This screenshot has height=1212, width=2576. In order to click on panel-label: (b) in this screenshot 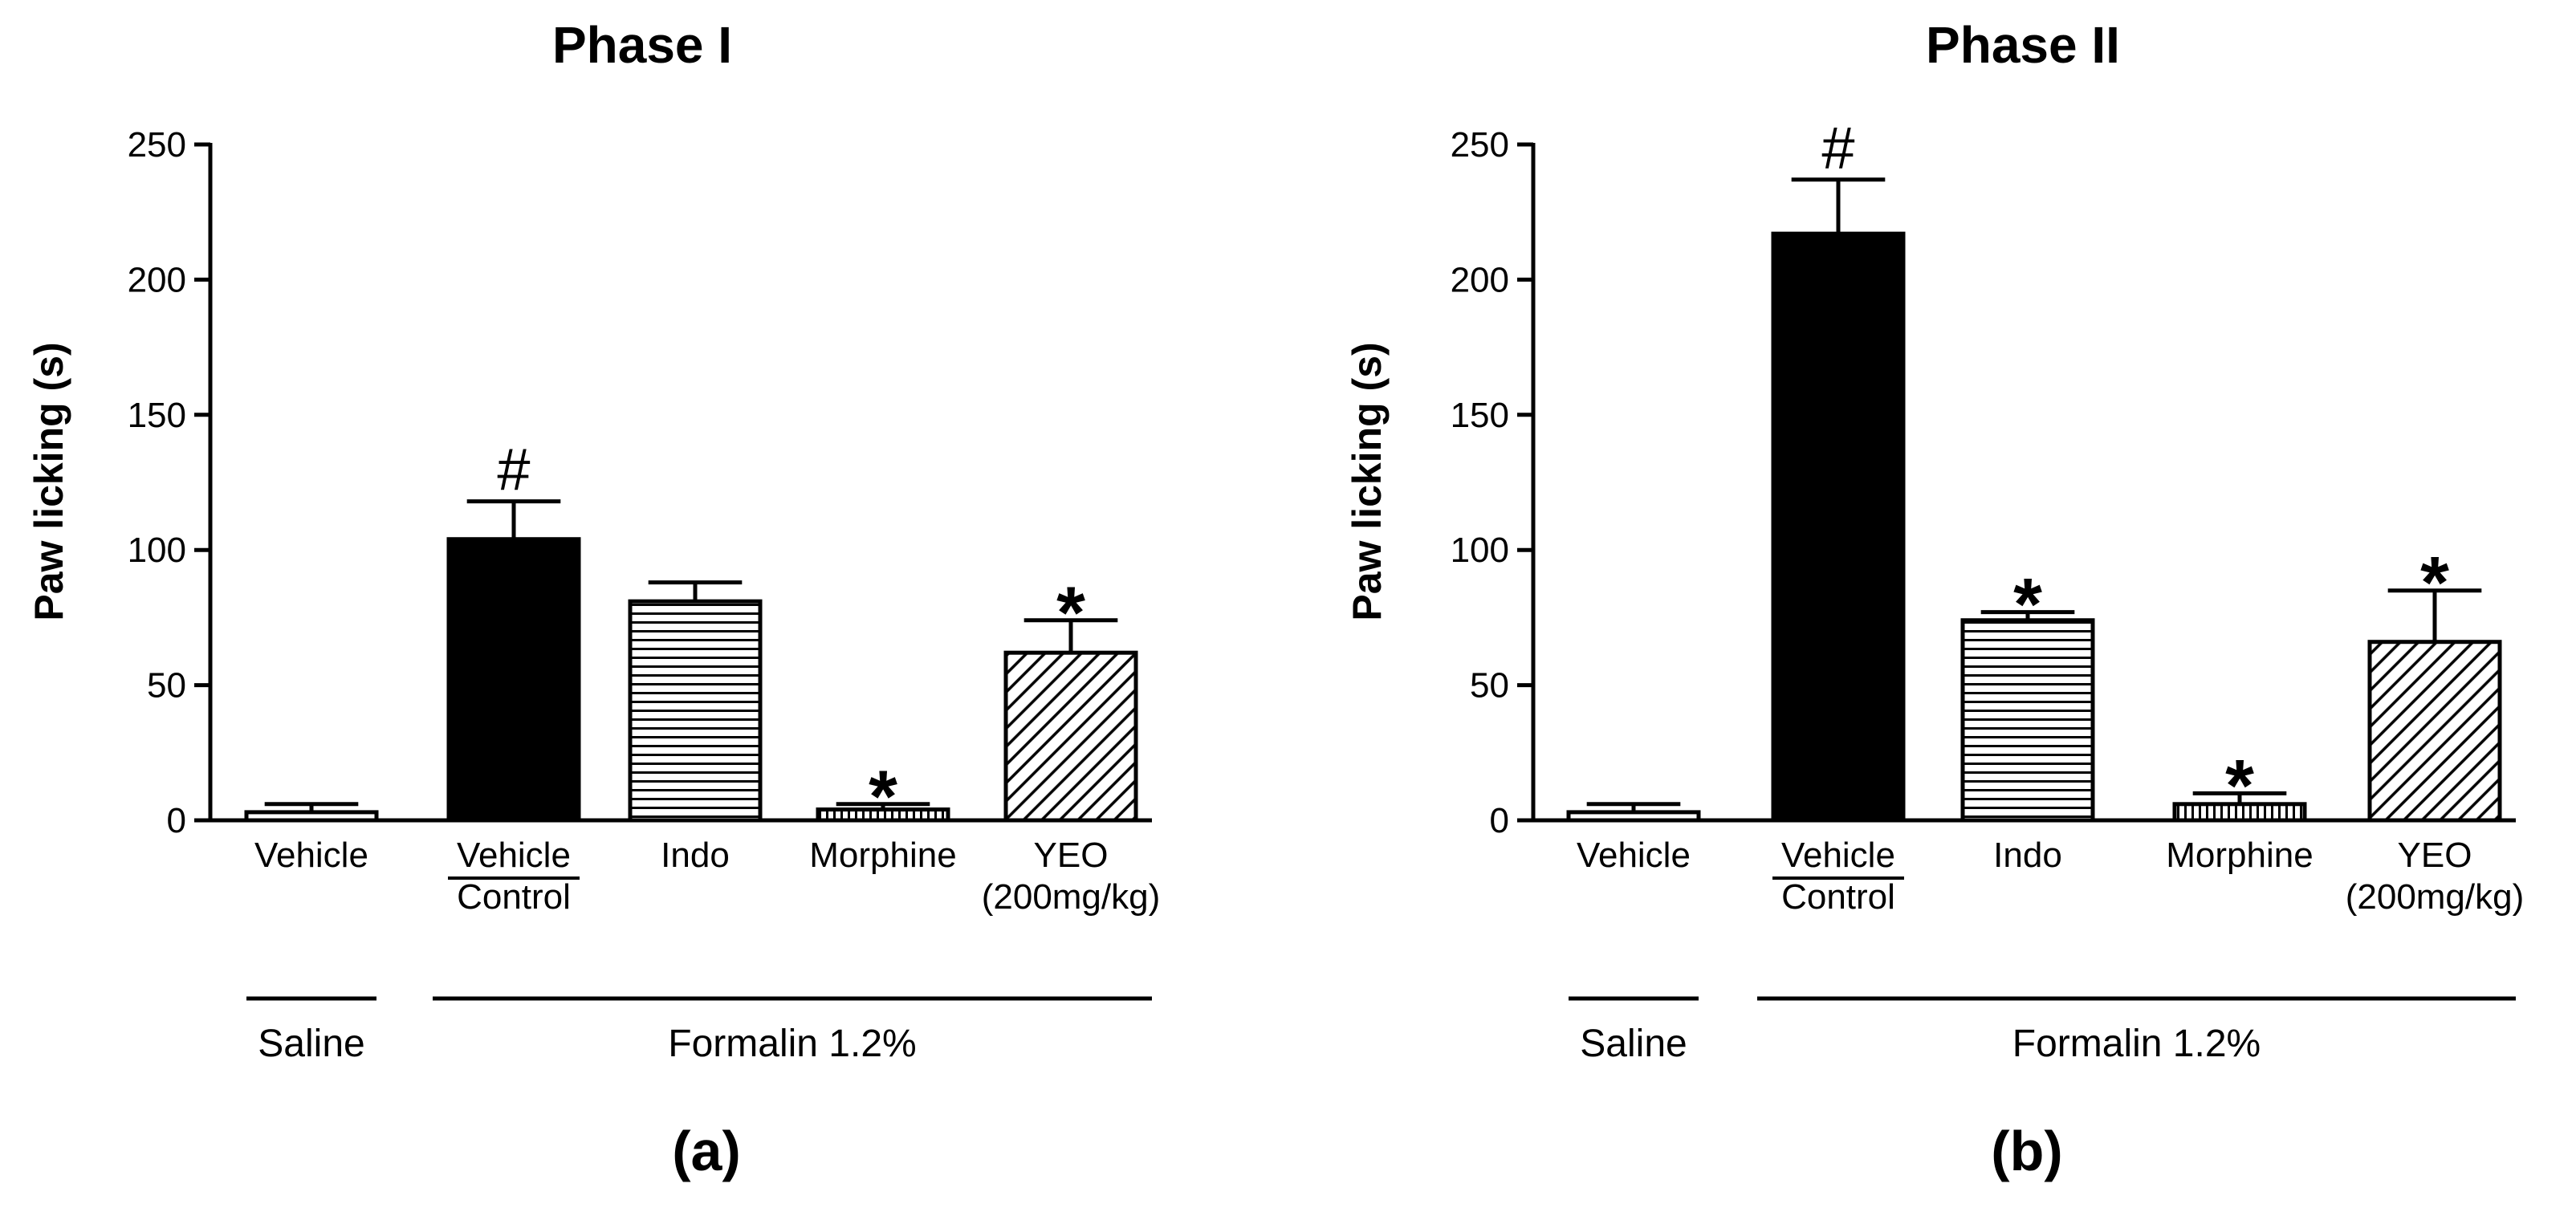, I will do `click(2027, 1151)`.